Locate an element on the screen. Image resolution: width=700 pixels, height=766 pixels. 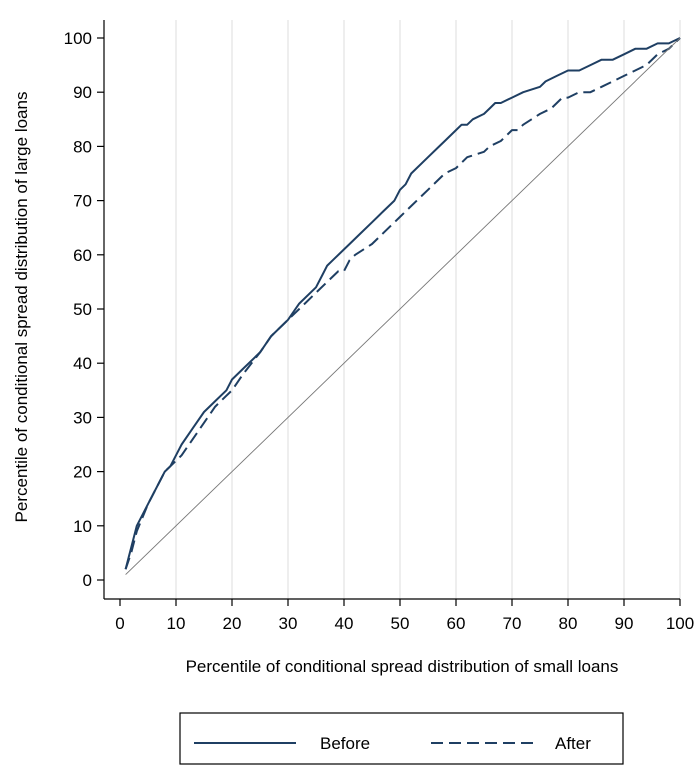
y-tick-label: 0 is located at coordinates (87, 580).